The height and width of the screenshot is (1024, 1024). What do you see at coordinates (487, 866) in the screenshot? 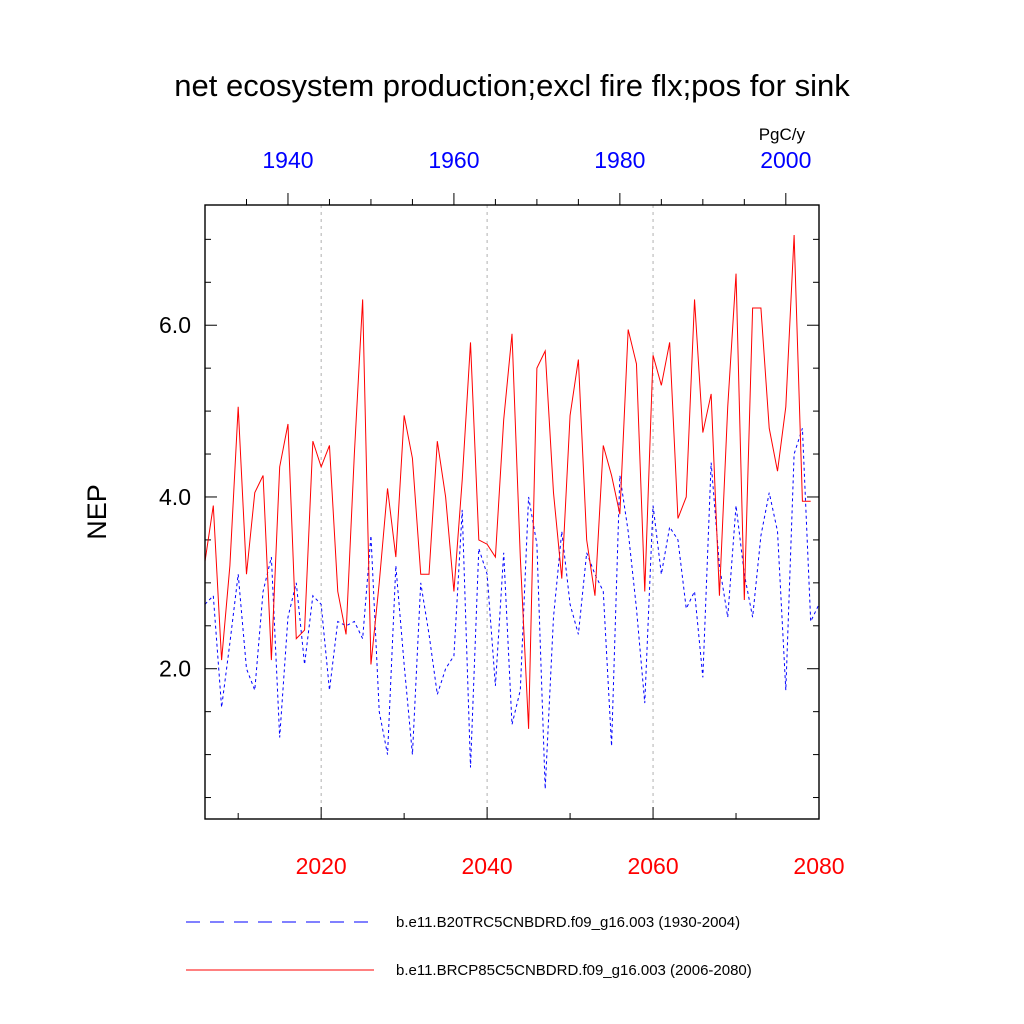
I see `x-bottom-tick-label: 2040` at bounding box center [487, 866].